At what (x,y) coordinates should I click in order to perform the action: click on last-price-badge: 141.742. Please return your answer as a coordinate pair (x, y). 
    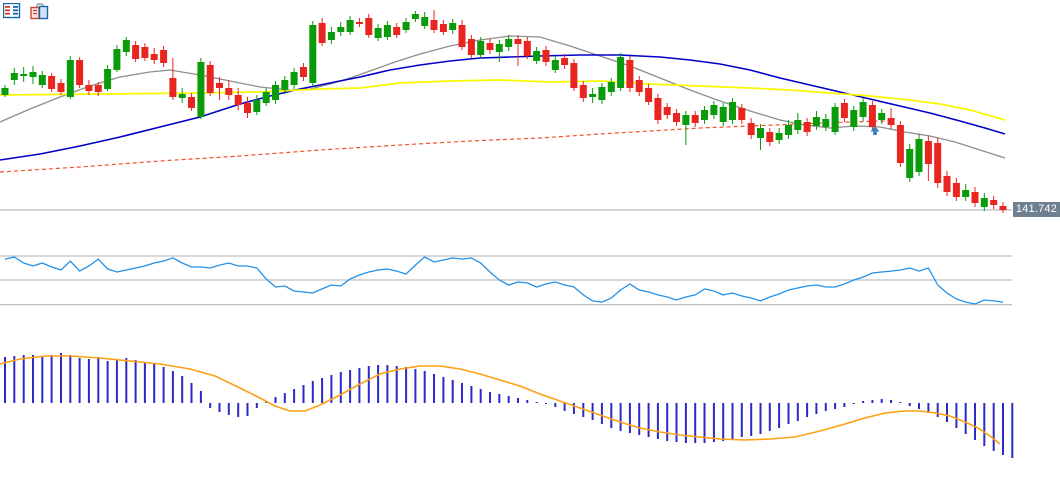
    Looking at the image, I should click on (1036, 209).